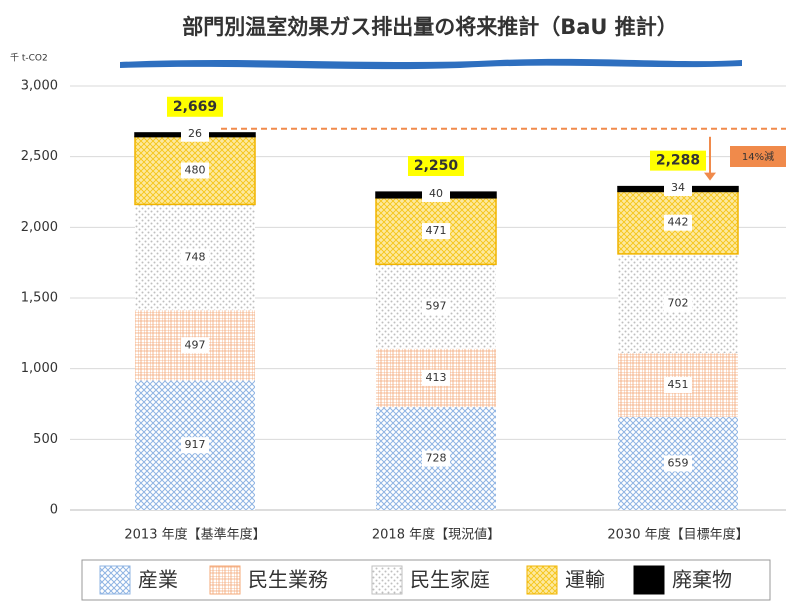  What do you see at coordinates (450, 580) in the screenshot?
I see `legend-label: 民生家庭` at bounding box center [450, 580].